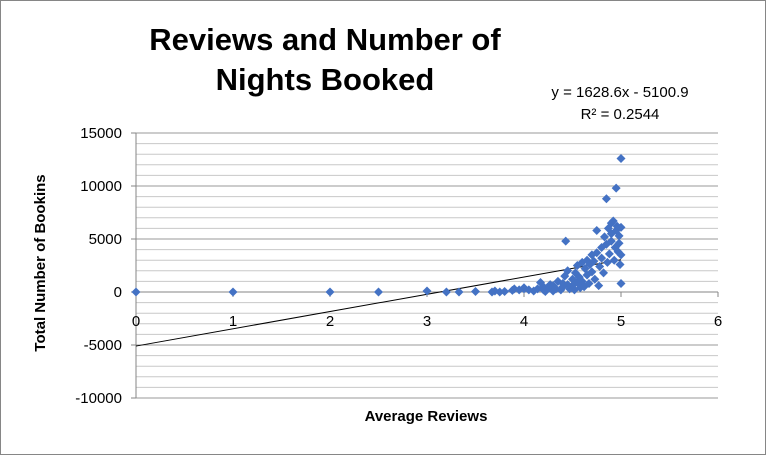 This screenshot has height=455, width=766. What do you see at coordinates (330, 321) in the screenshot?
I see `x-tick-label: 2` at bounding box center [330, 321].